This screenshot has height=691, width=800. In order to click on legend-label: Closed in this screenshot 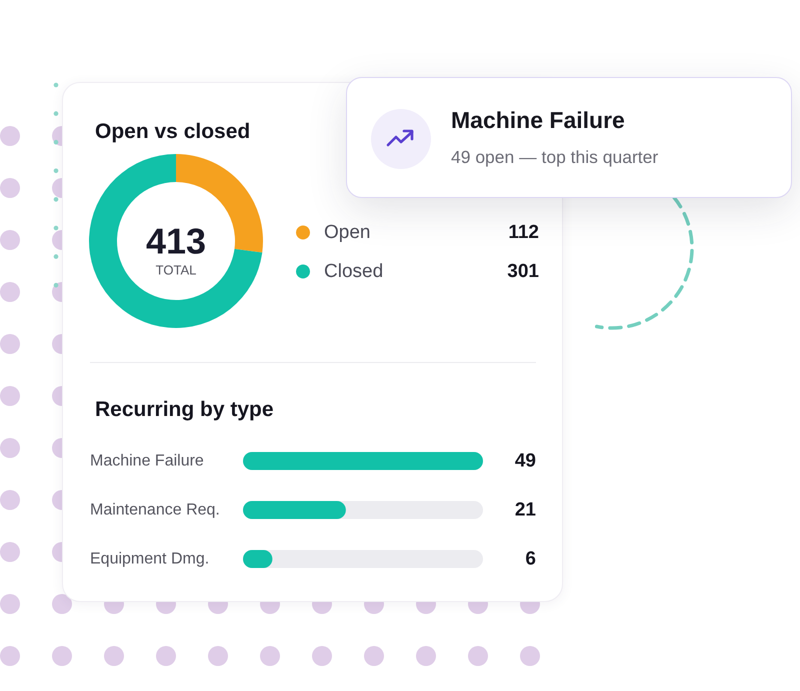, I will do `click(354, 271)`.